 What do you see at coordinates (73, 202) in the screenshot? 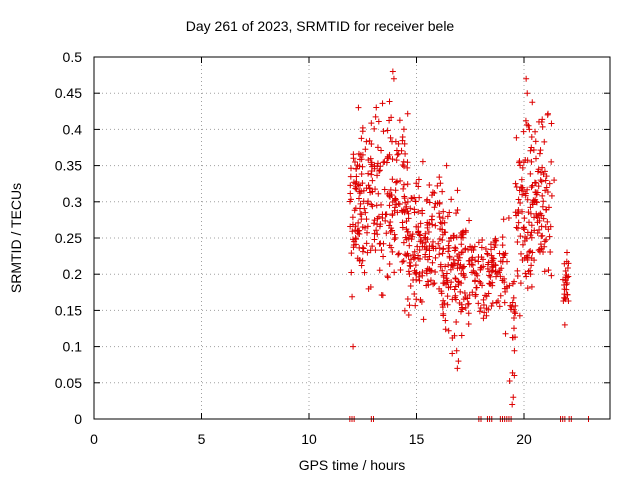
I see `y-tick-label: 0.3` at bounding box center [73, 202].